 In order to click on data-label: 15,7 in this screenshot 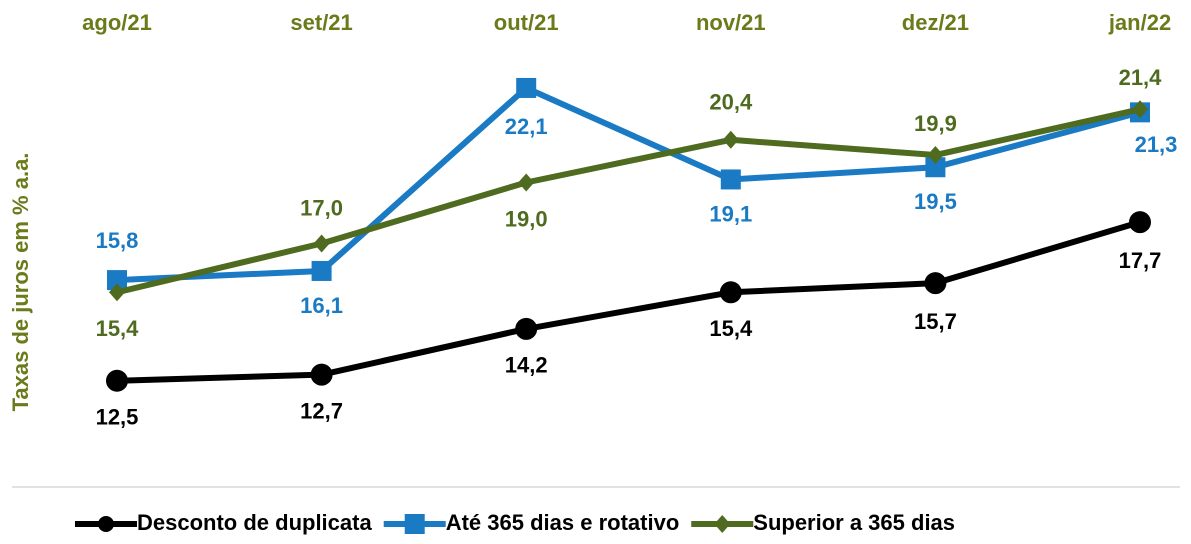, I will do `click(935, 321)`.